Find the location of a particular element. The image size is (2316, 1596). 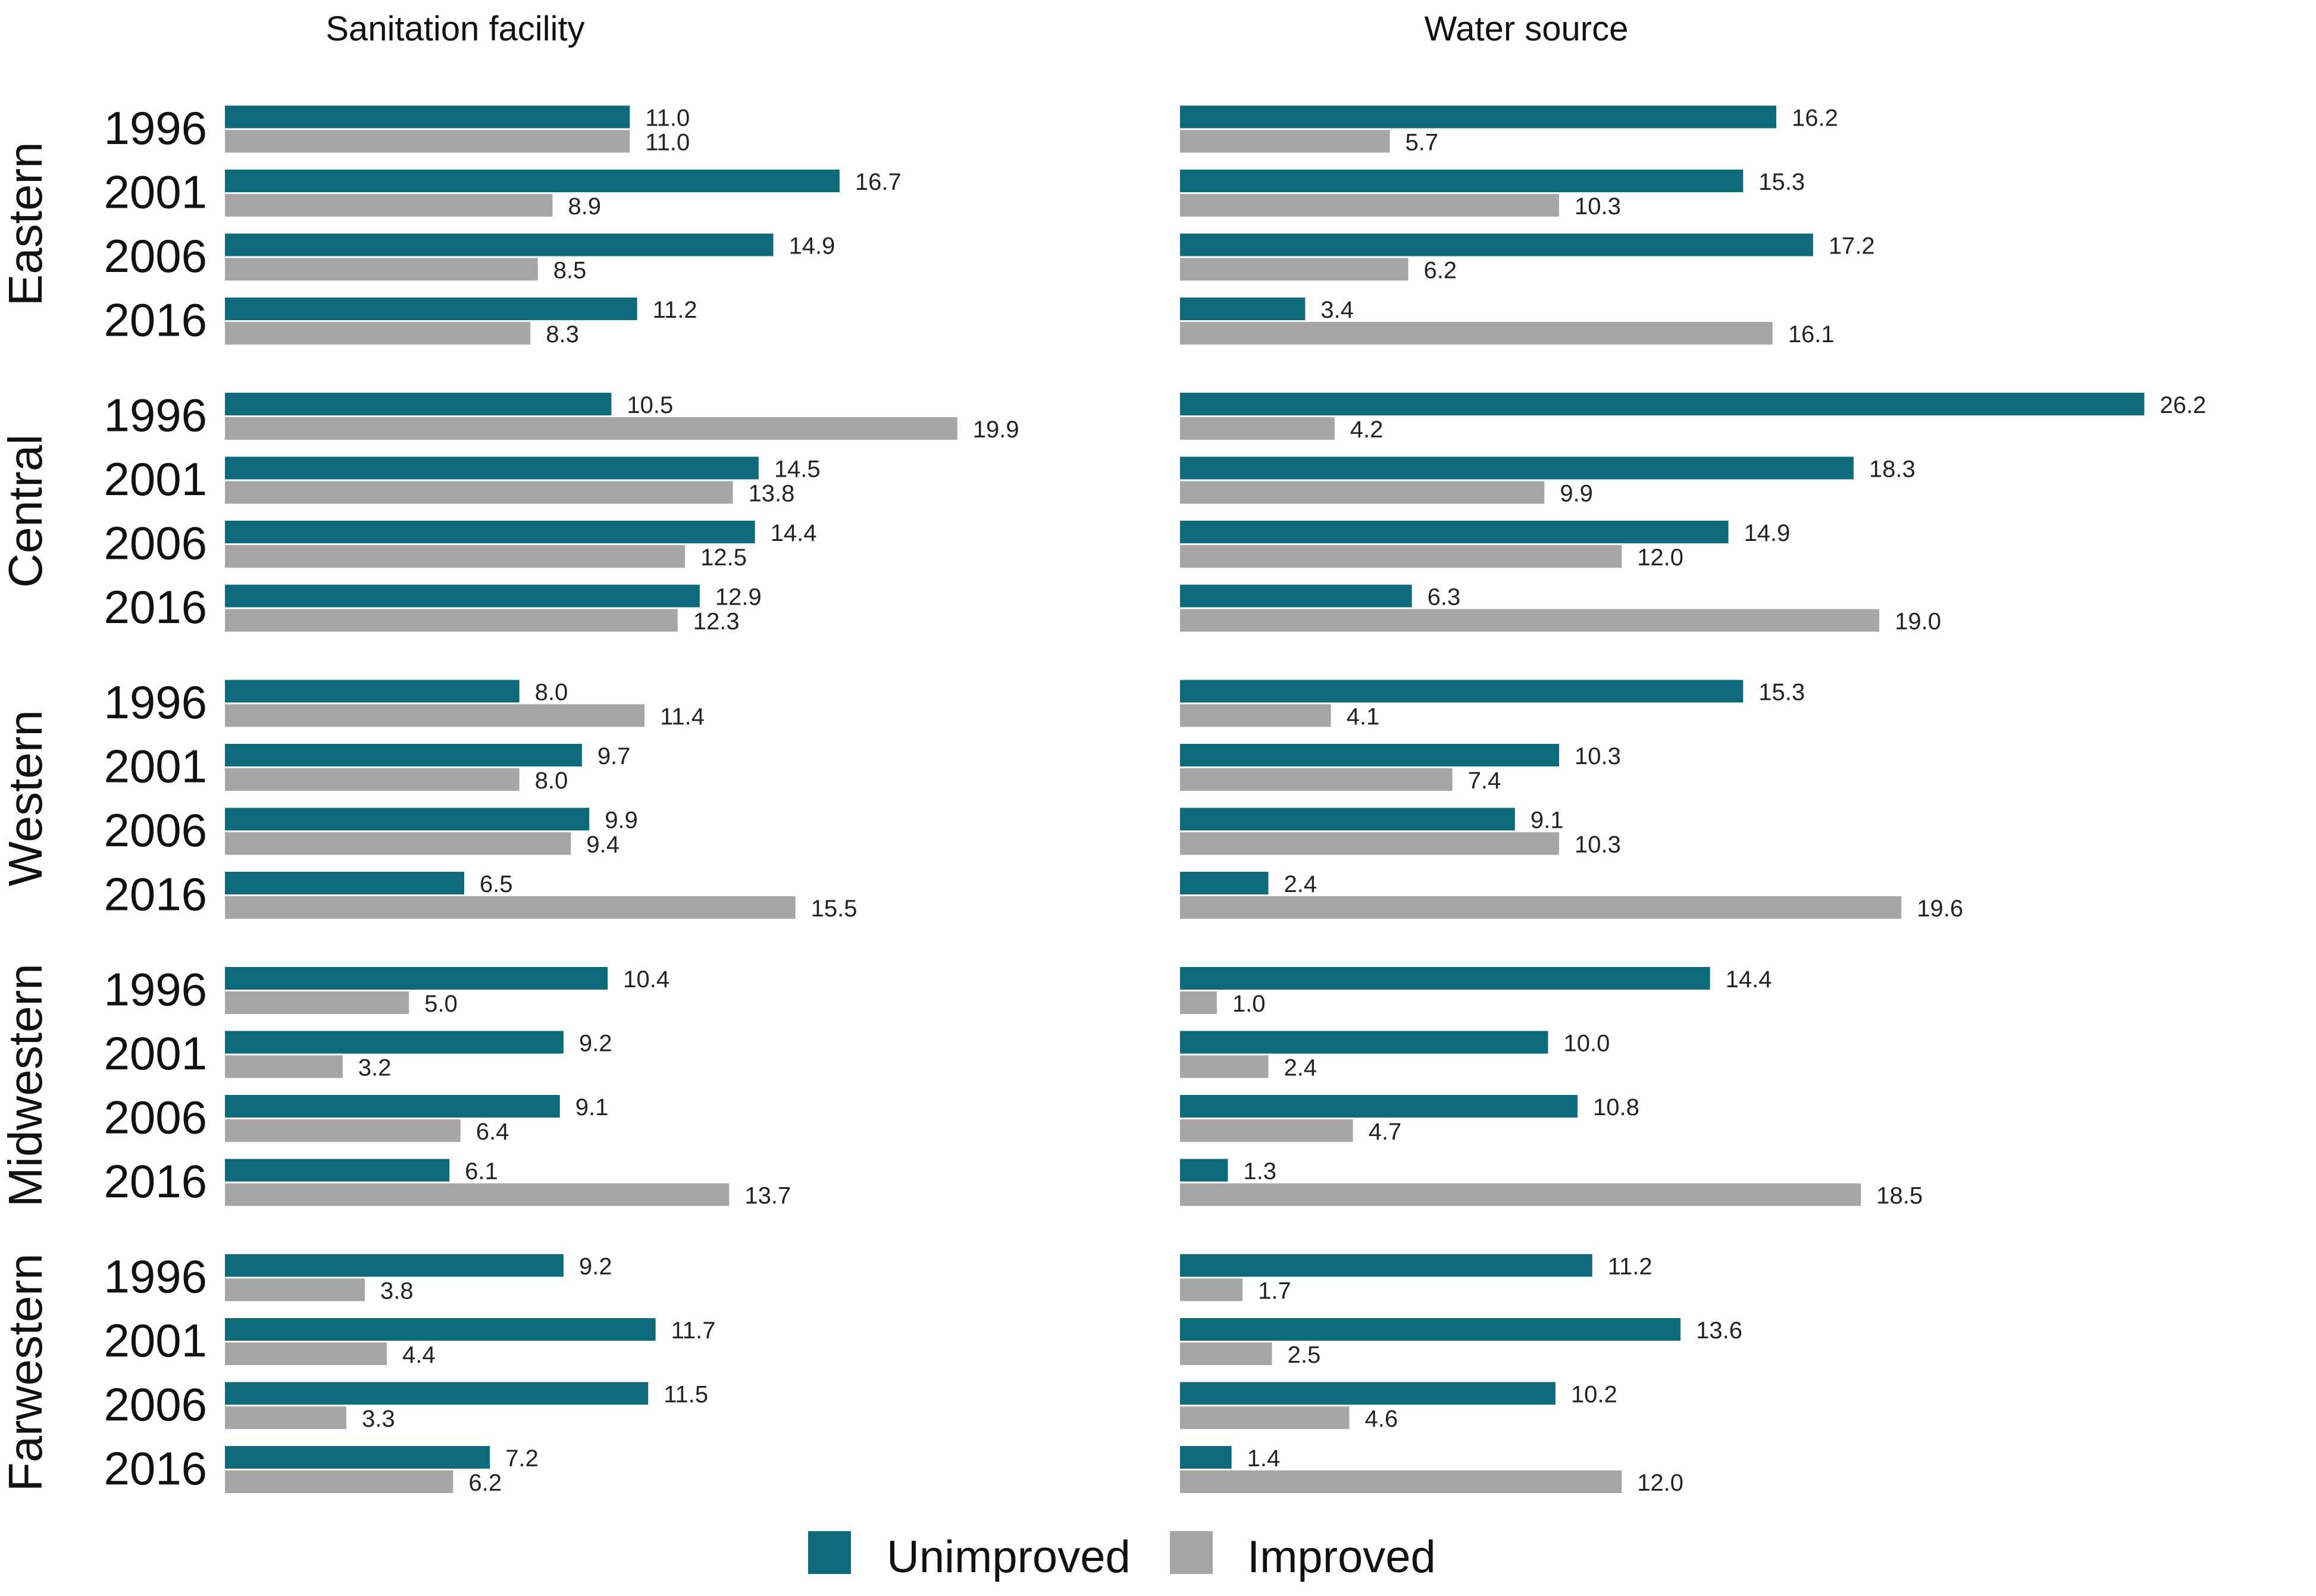

value-label: 9.1 is located at coordinates (592, 1107).